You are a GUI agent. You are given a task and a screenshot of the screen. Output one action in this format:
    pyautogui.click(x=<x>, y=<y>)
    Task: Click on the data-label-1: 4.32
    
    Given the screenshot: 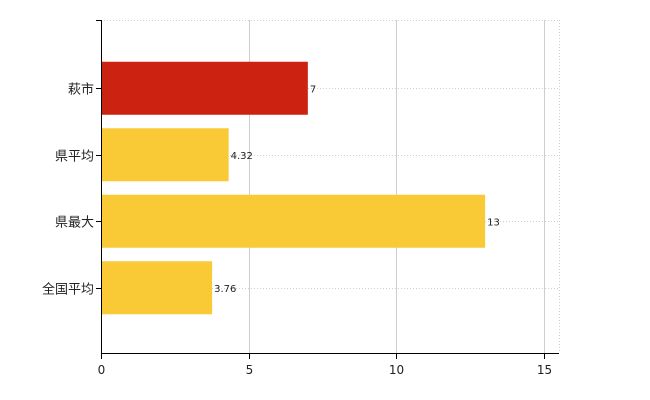 What is the action you would take?
    pyautogui.click(x=242, y=156)
    